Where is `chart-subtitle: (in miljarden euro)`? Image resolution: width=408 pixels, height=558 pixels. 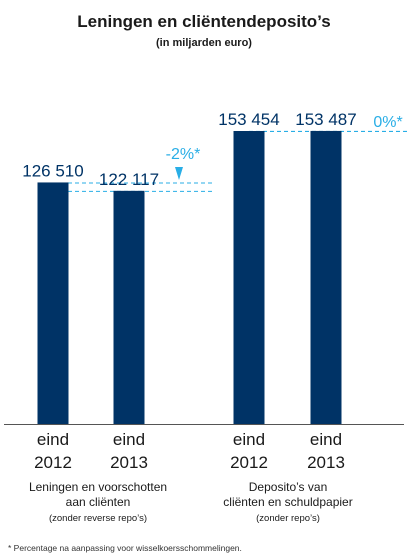 chart-subtitle: (in miljarden euro) is located at coordinates (204, 43).